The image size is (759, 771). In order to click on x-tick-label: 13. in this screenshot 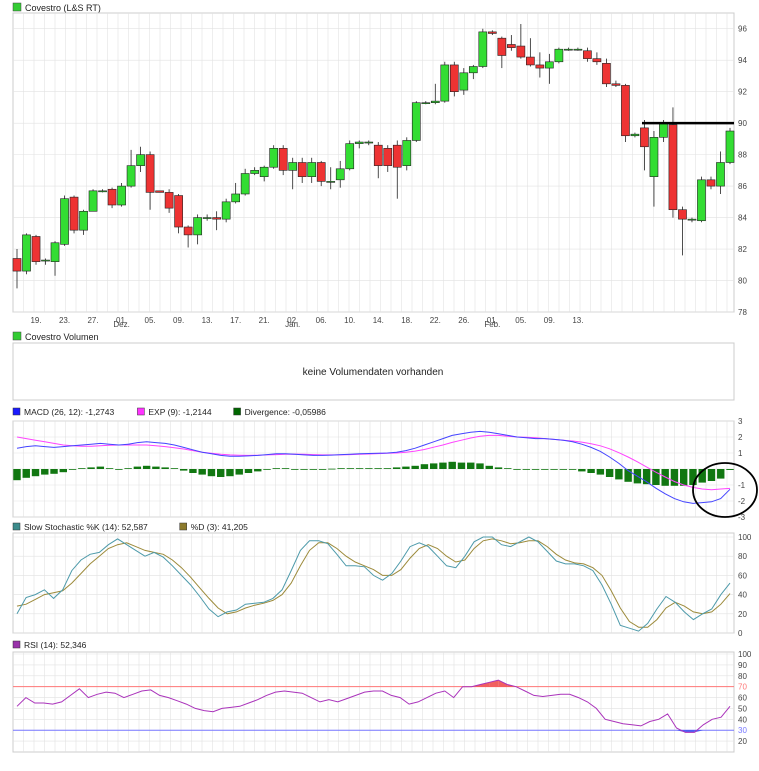, I will do `click(577, 320)`.